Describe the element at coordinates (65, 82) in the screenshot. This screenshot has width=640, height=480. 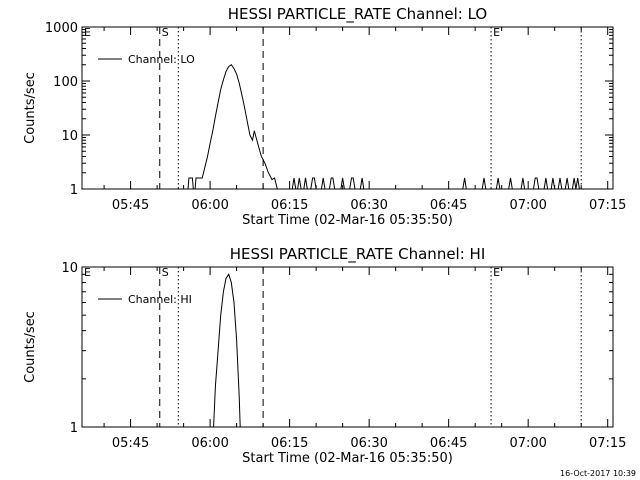
I see `y-tick-label: 100` at that location.